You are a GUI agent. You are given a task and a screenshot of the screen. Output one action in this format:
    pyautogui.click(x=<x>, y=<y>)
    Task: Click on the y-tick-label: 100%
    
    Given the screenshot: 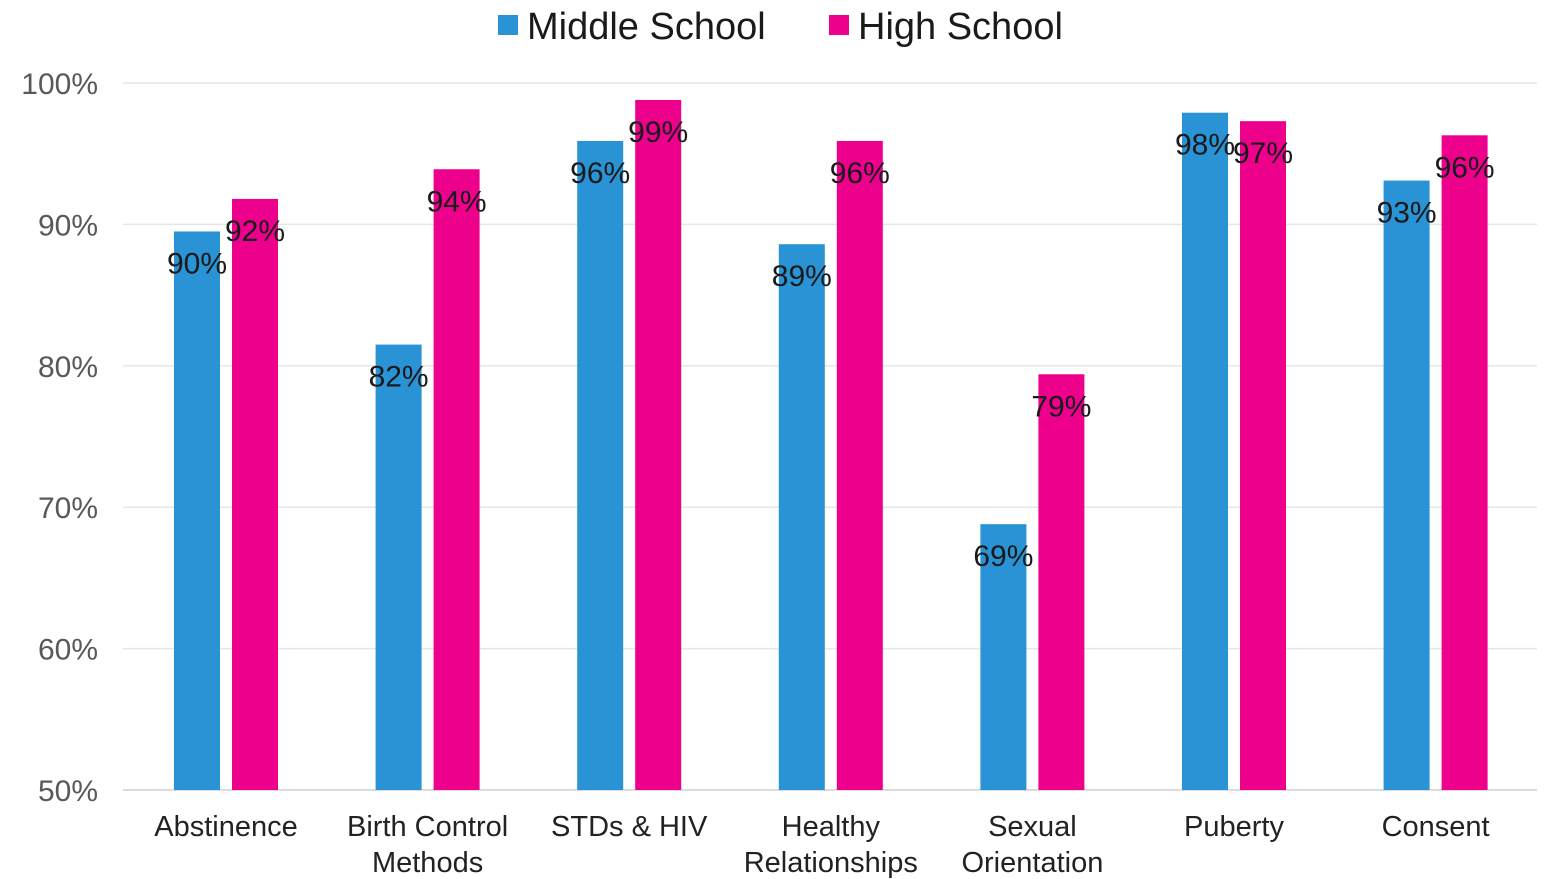 What is the action you would take?
    pyautogui.click(x=59, y=84)
    